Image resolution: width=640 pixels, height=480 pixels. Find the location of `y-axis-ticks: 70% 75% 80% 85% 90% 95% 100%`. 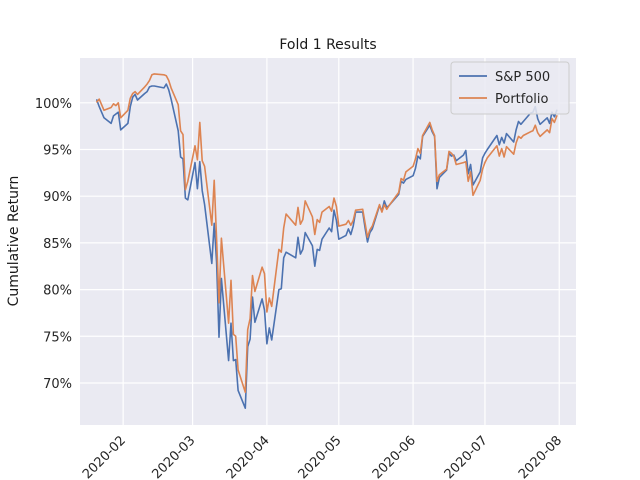

y-axis-ticks: 70% 75% 80% 85% 90% 95% 100% is located at coordinates (53, 244).